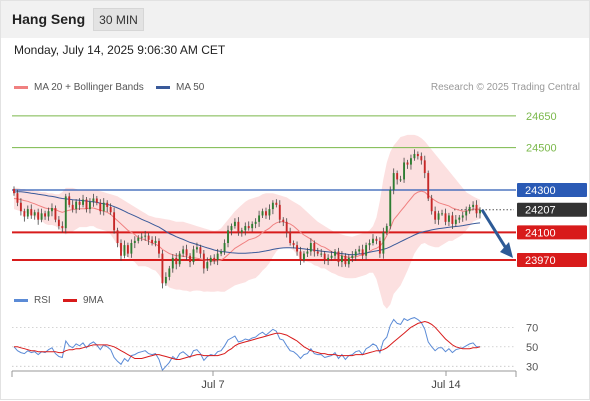  What do you see at coordinates (506, 249) in the screenshot?
I see `forecast-arrowhead` at bounding box center [506, 249].